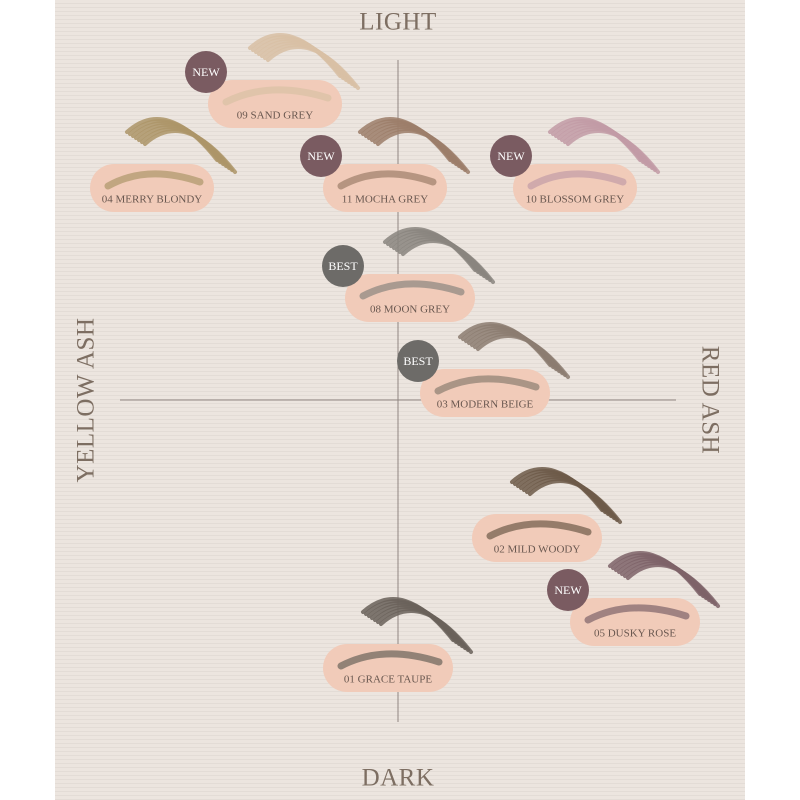  Describe the element at coordinates (537, 550) in the screenshot. I see `product-label: 02 MILD WOODY` at that location.